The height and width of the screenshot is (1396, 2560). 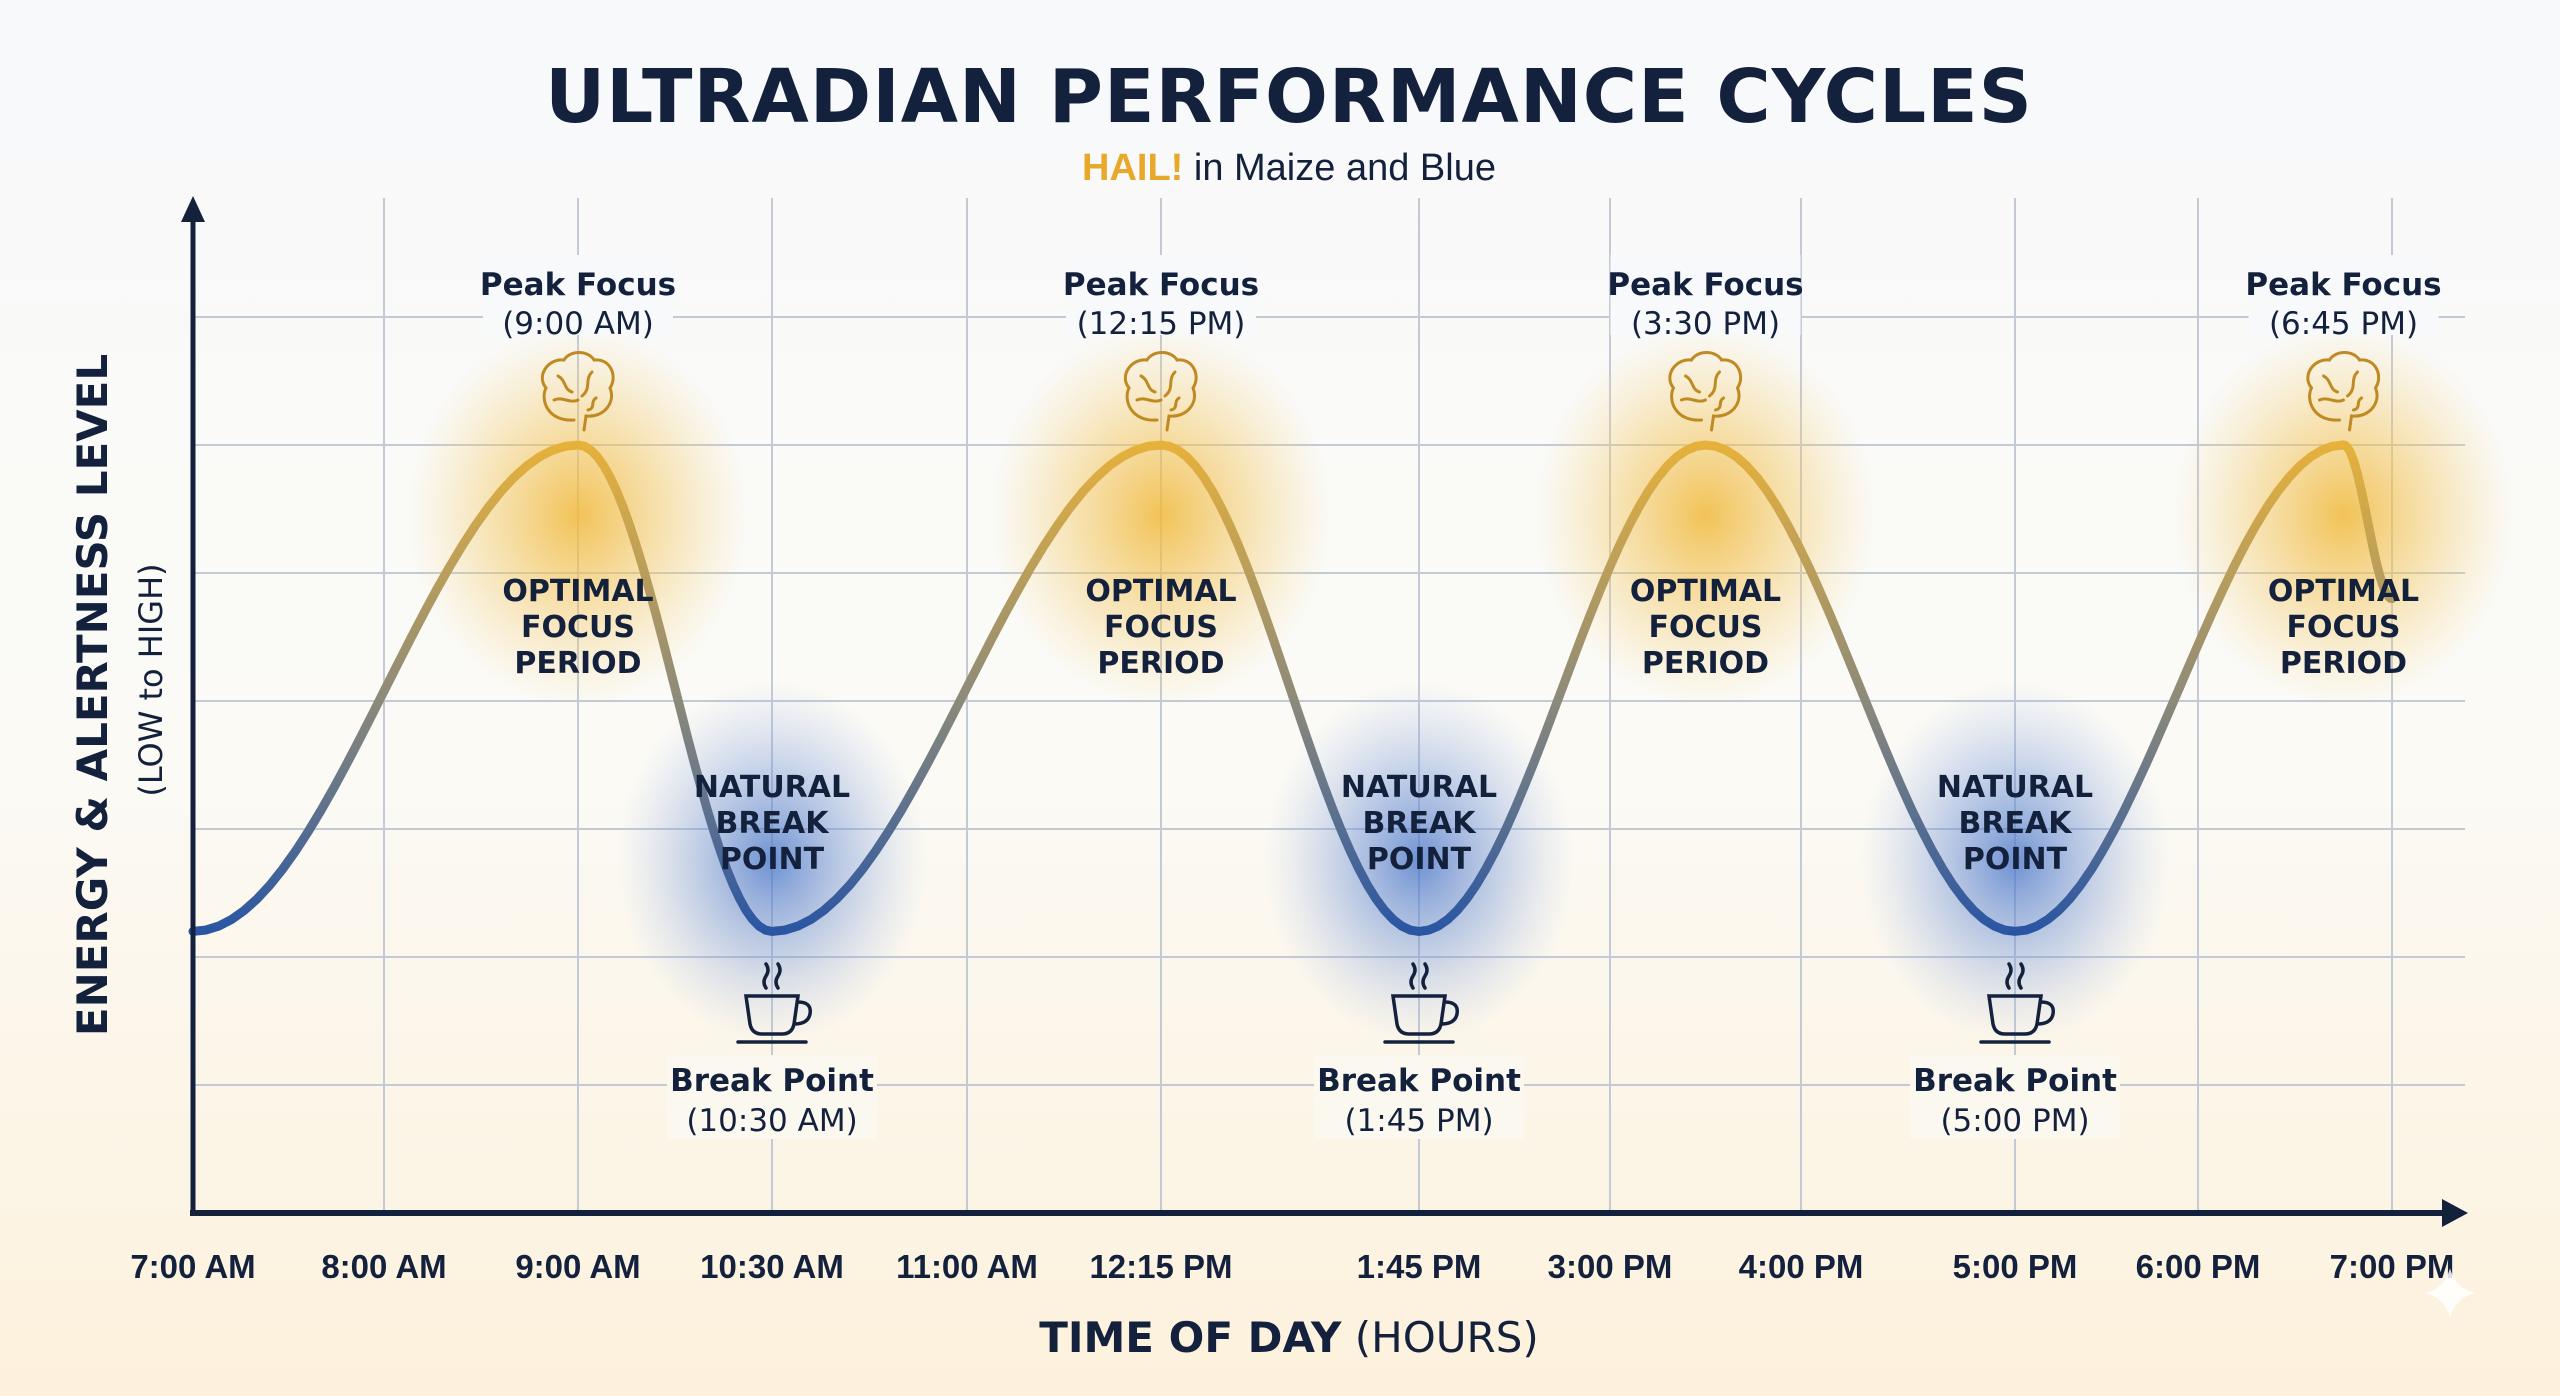 I want to click on x-tick-label: 7:00 PM, so click(x=2392, y=1266).